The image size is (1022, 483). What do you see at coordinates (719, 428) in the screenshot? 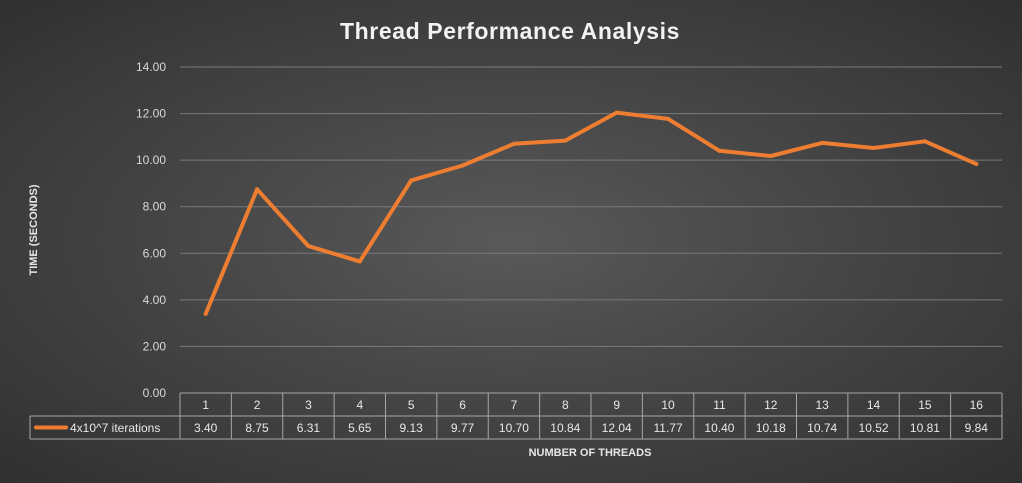
I see `data-label: 10.40` at bounding box center [719, 428].